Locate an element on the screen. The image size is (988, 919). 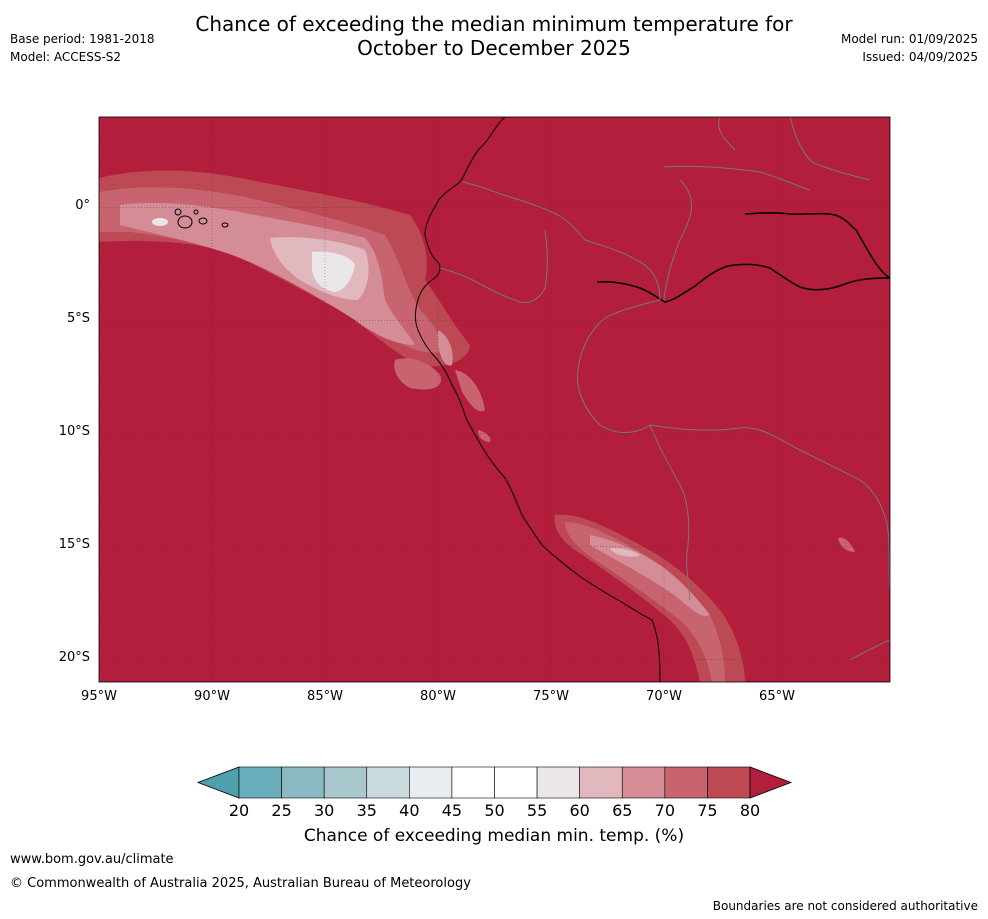
longitude-tick-label: 90°W is located at coordinates (212, 696).